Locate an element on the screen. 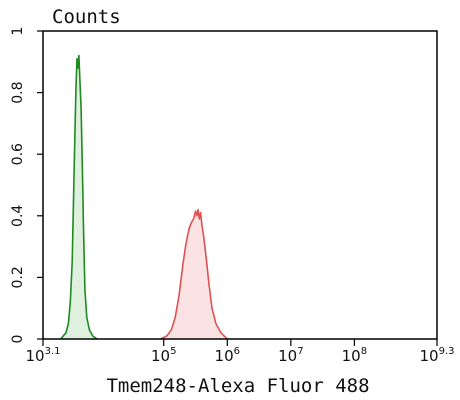 The height and width of the screenshot is (400, 460). x-axis-label: Tmem248-Alexa Fluor 488 is located at coordinates (237, 386).